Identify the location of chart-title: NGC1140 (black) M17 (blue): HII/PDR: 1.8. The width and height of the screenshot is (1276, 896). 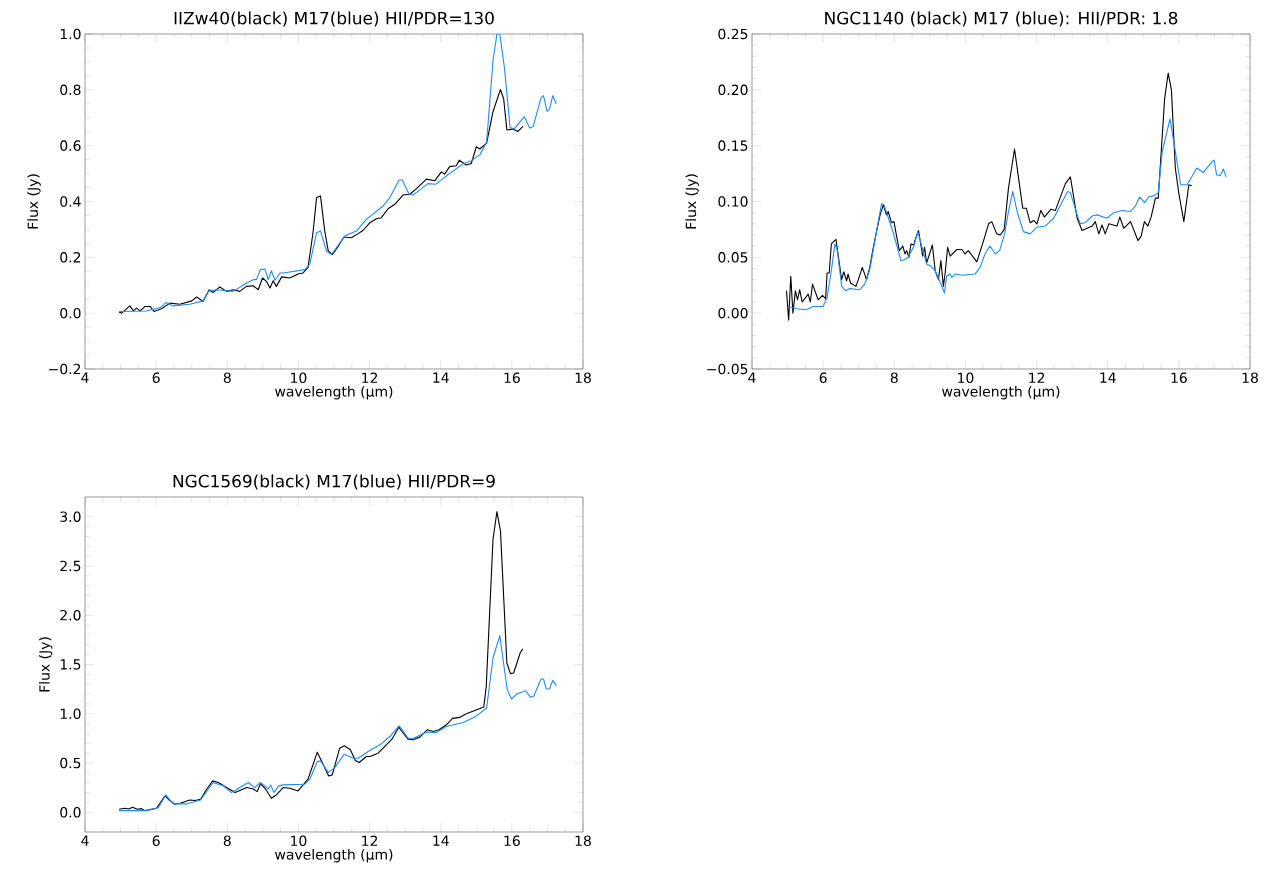
(1001, 19).